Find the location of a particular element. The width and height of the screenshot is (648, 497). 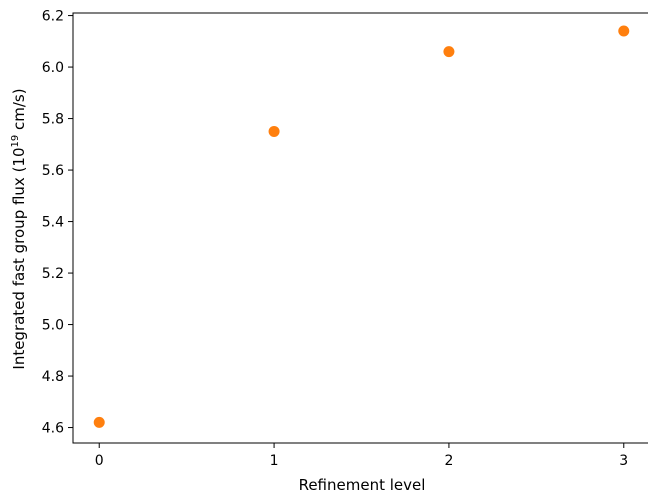

y-tick-label: 5.4 is located at coordinates (53, 223).